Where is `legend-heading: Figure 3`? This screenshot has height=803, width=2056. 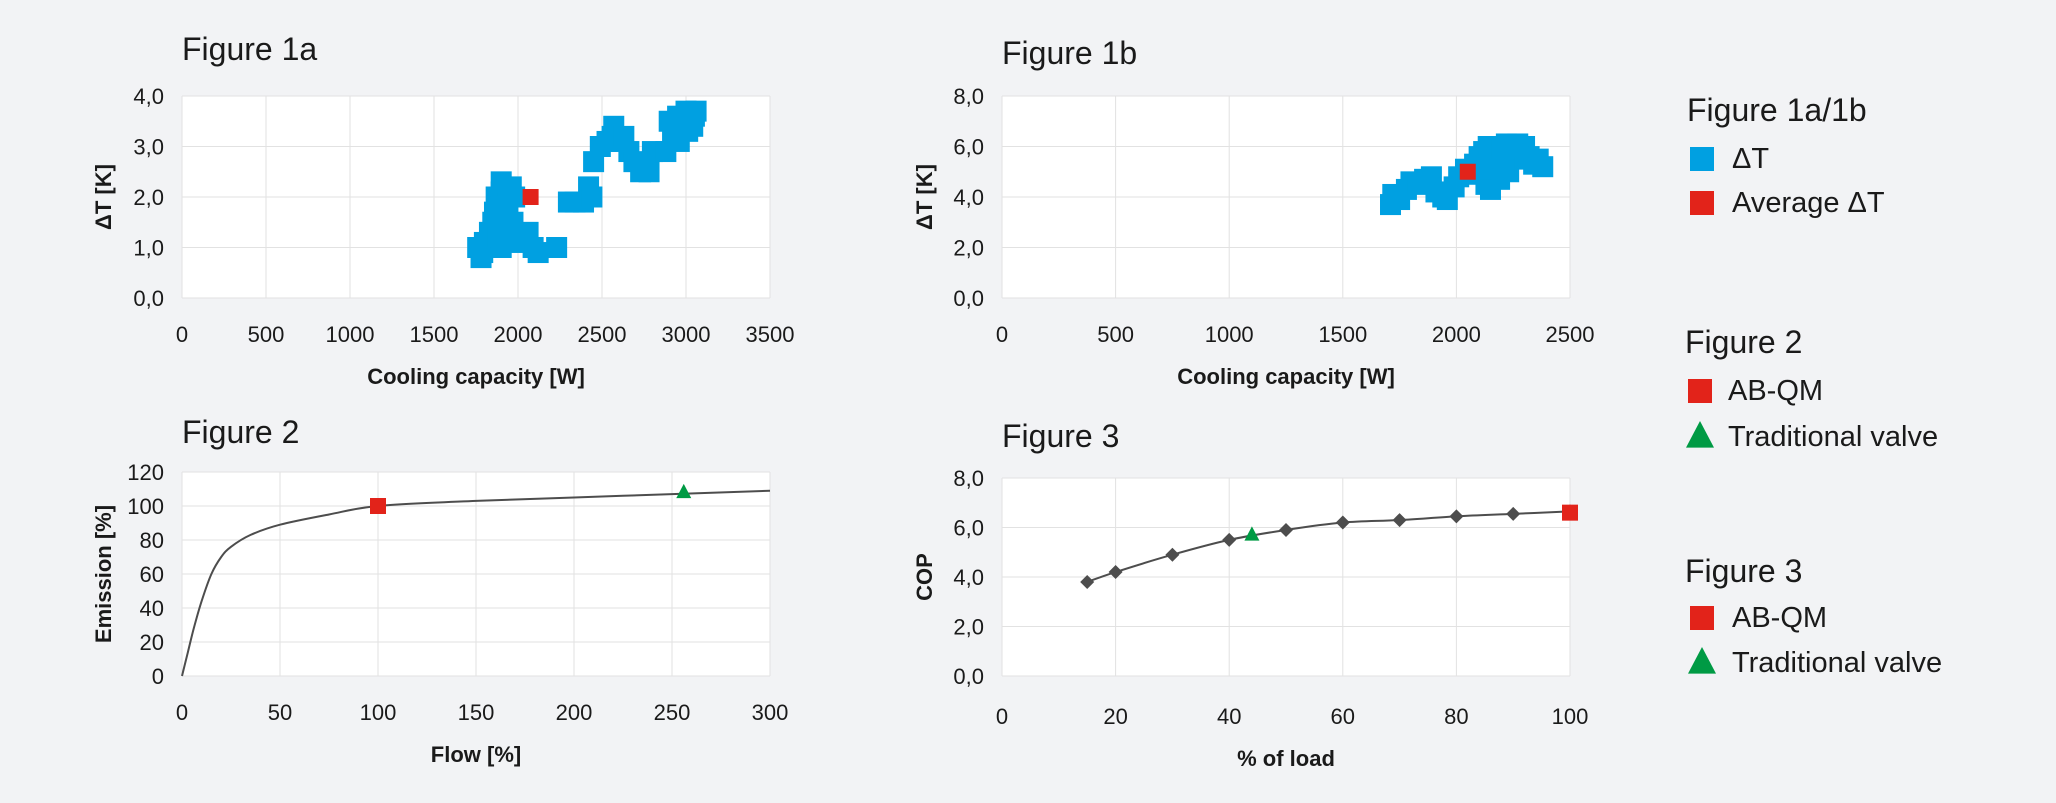 legend-heading: Figure 3 is located at coordinates (1743, 571).